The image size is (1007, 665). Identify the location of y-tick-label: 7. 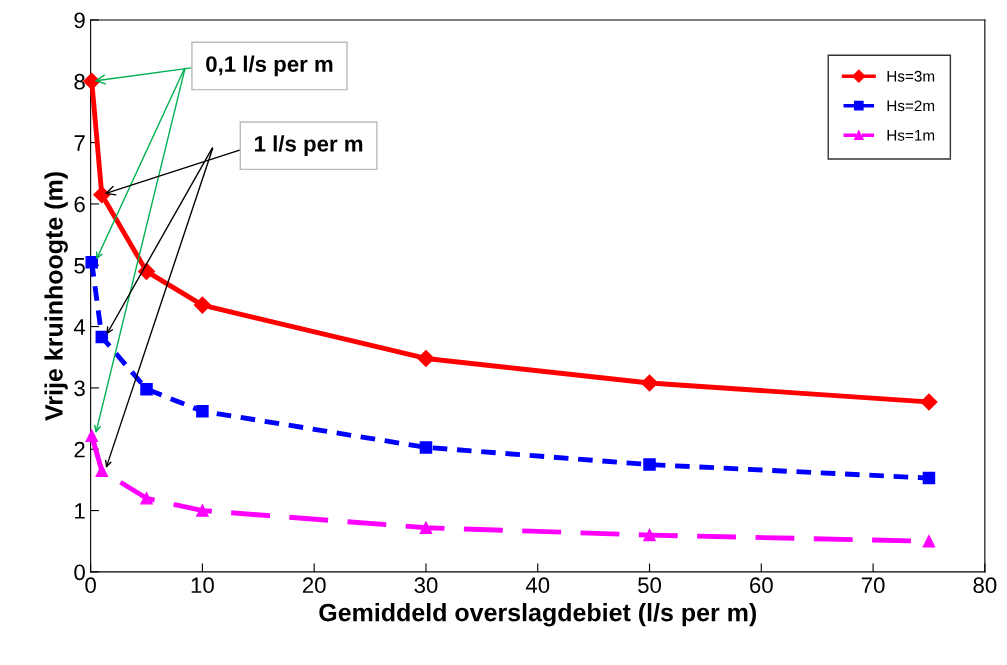
(79, 143).